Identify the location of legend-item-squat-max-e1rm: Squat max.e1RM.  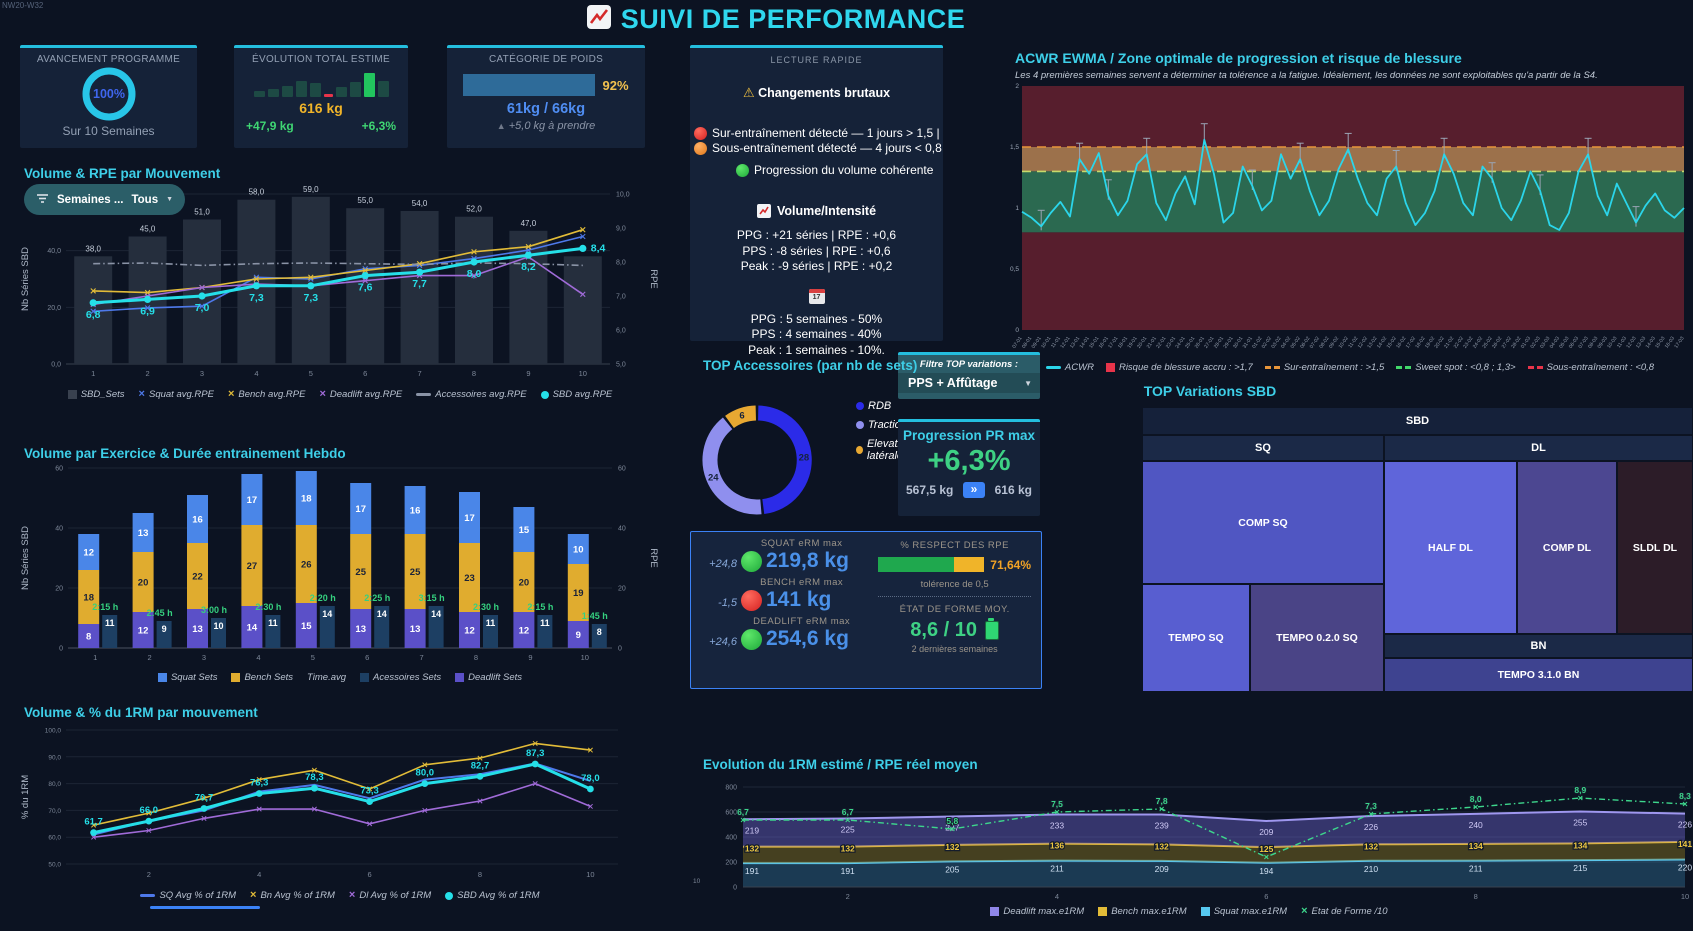
(1243, 911).